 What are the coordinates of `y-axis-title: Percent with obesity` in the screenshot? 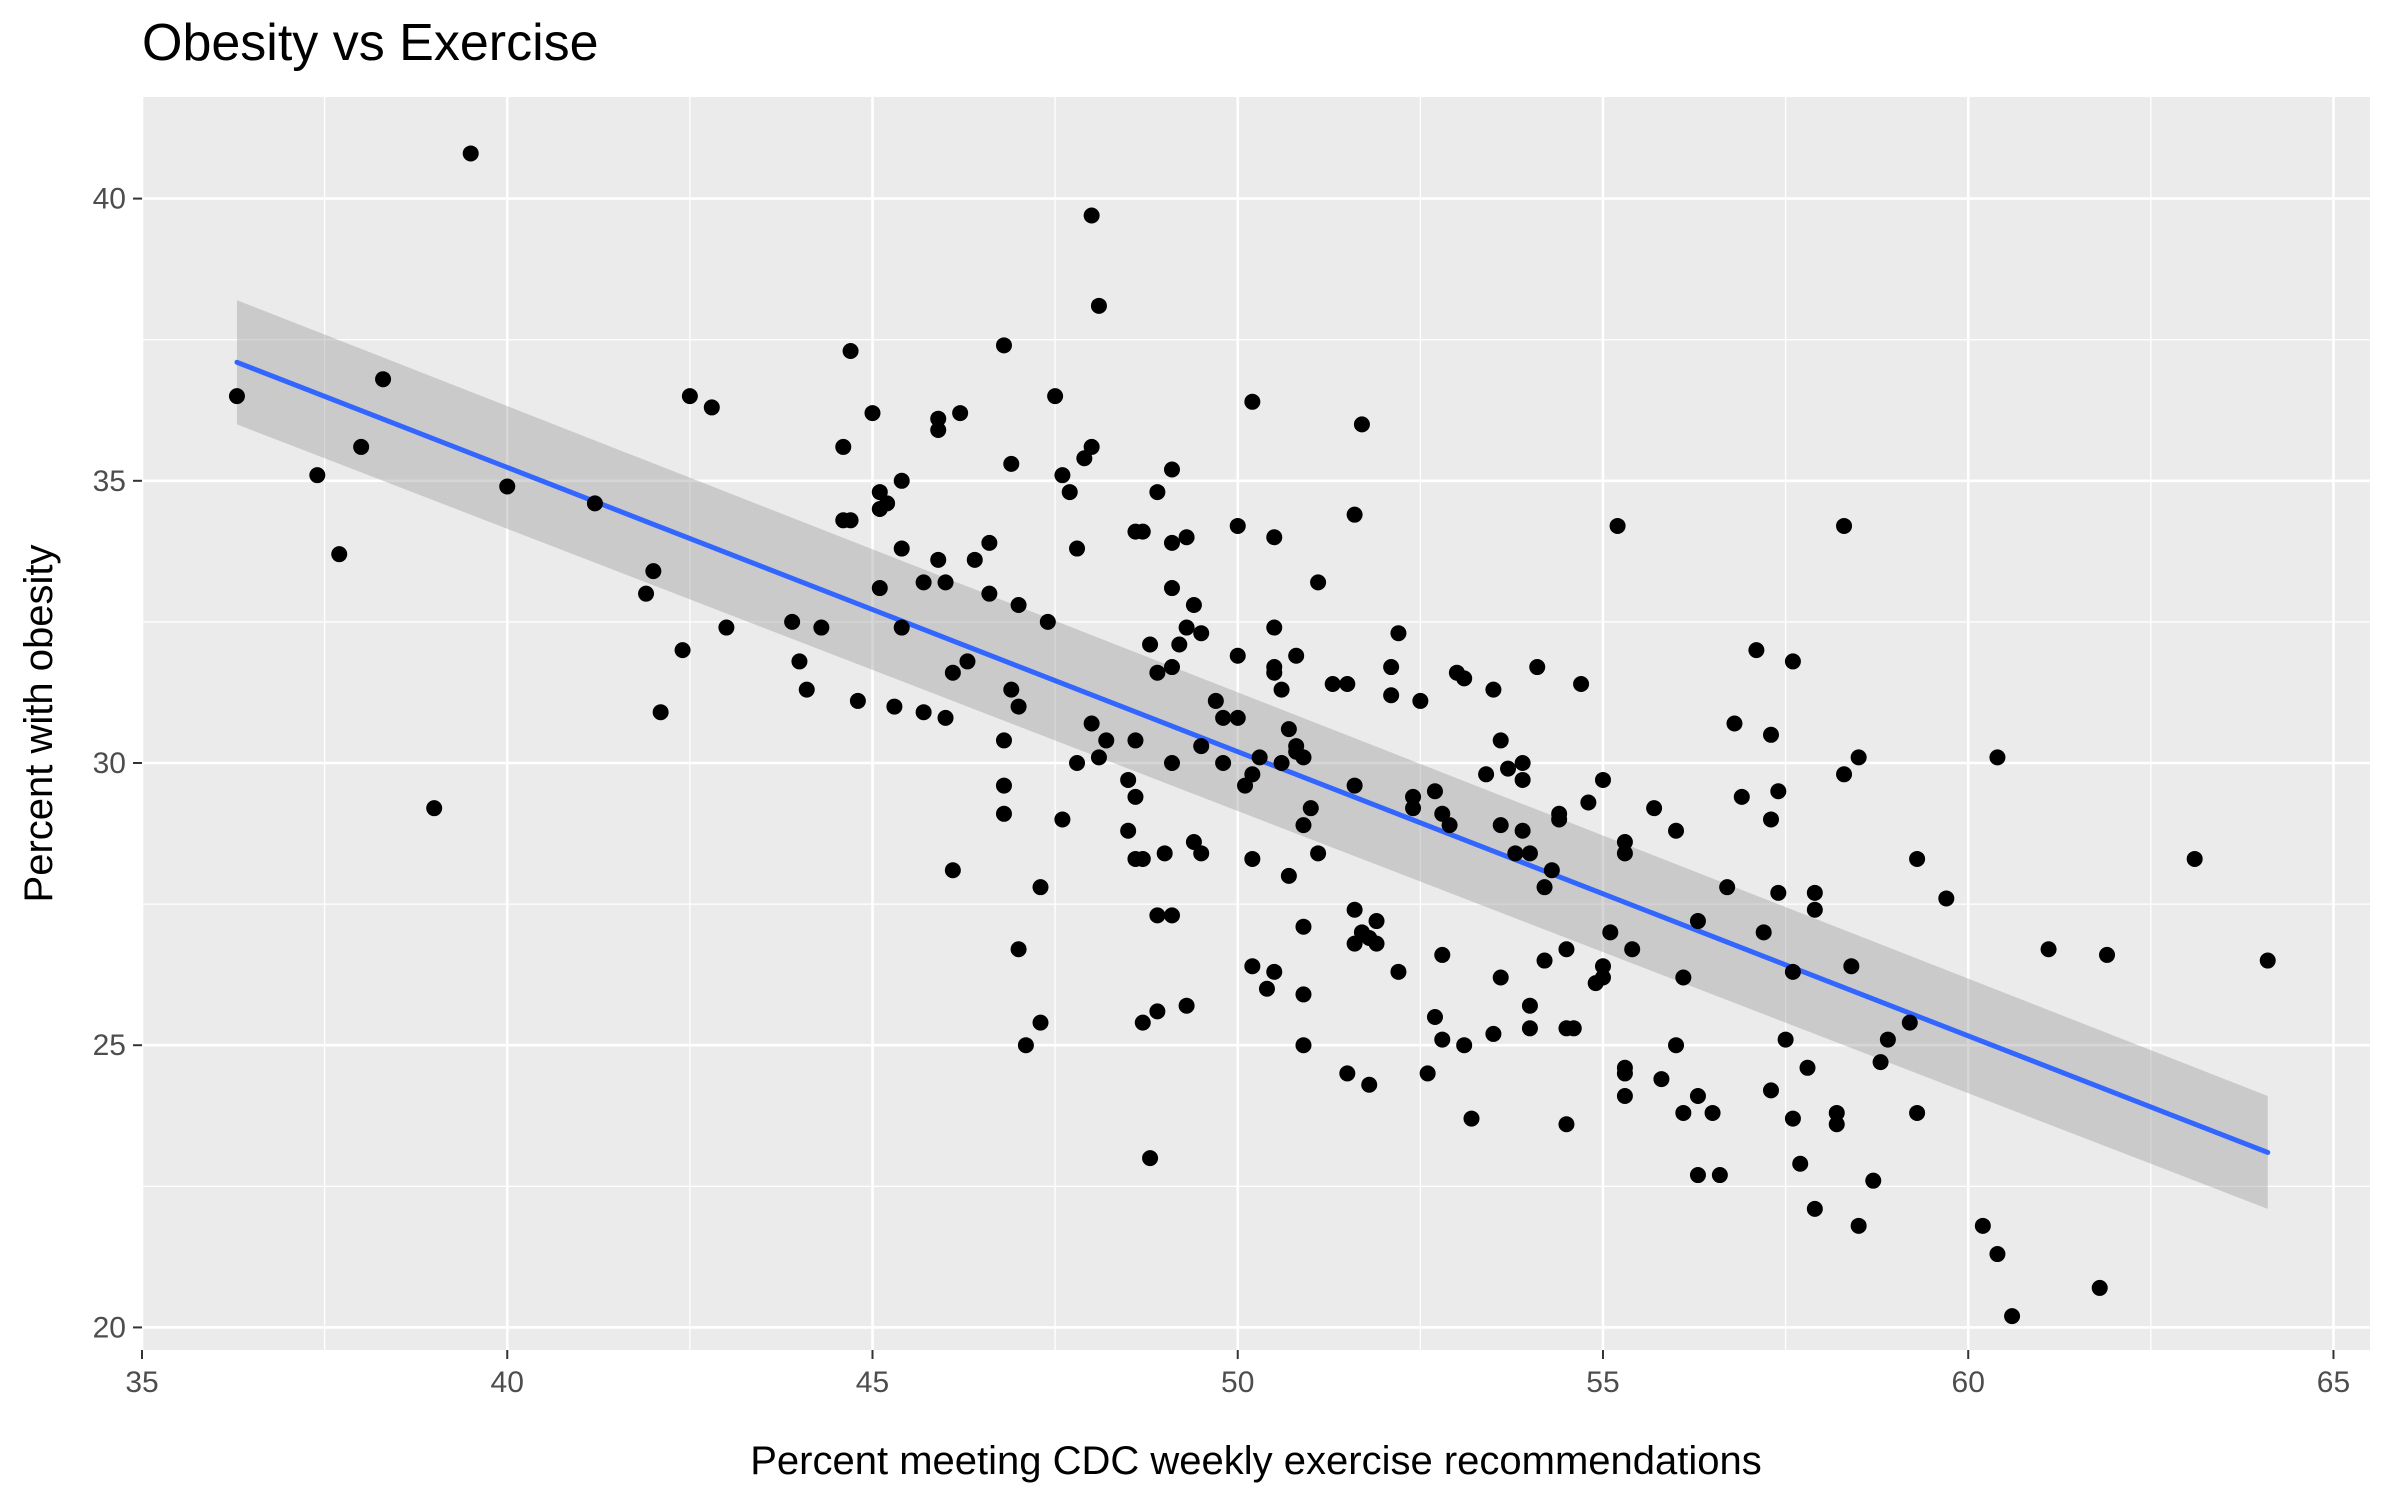 It's located at (39, 724).